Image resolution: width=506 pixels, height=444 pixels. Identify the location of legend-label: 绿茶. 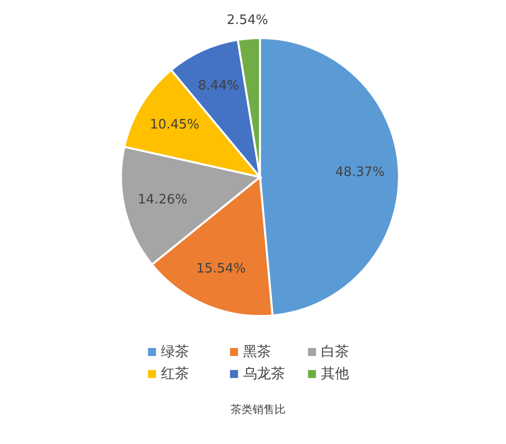
(175, 352).